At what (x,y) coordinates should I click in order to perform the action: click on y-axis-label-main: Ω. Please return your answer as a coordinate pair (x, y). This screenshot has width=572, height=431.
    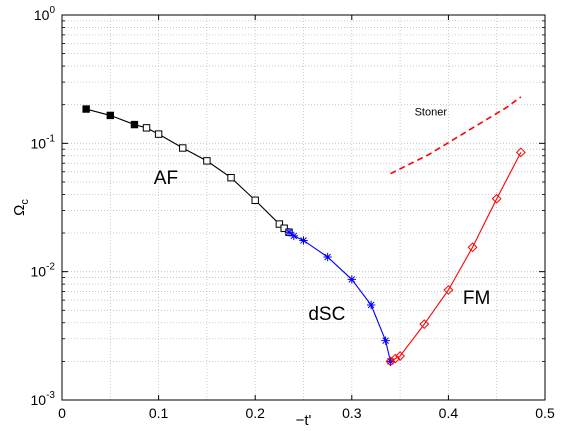
    Looking at the image, I should click on (19, 210).